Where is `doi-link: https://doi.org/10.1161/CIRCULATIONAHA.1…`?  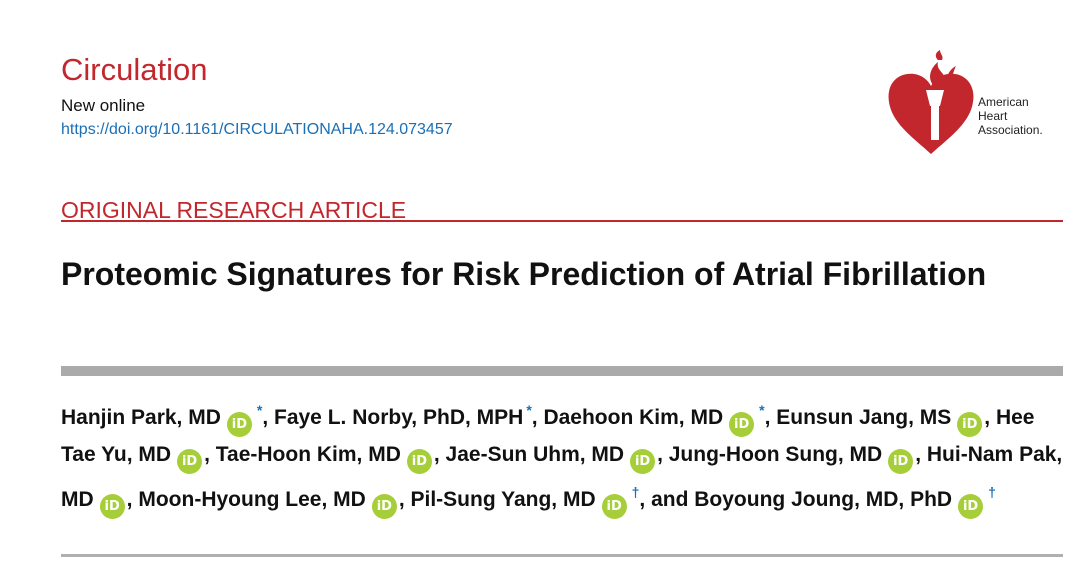 doi-link: https://doi.org/10.1161/CIRCULATIONAHA.1… is located at coordinates (257, 129).